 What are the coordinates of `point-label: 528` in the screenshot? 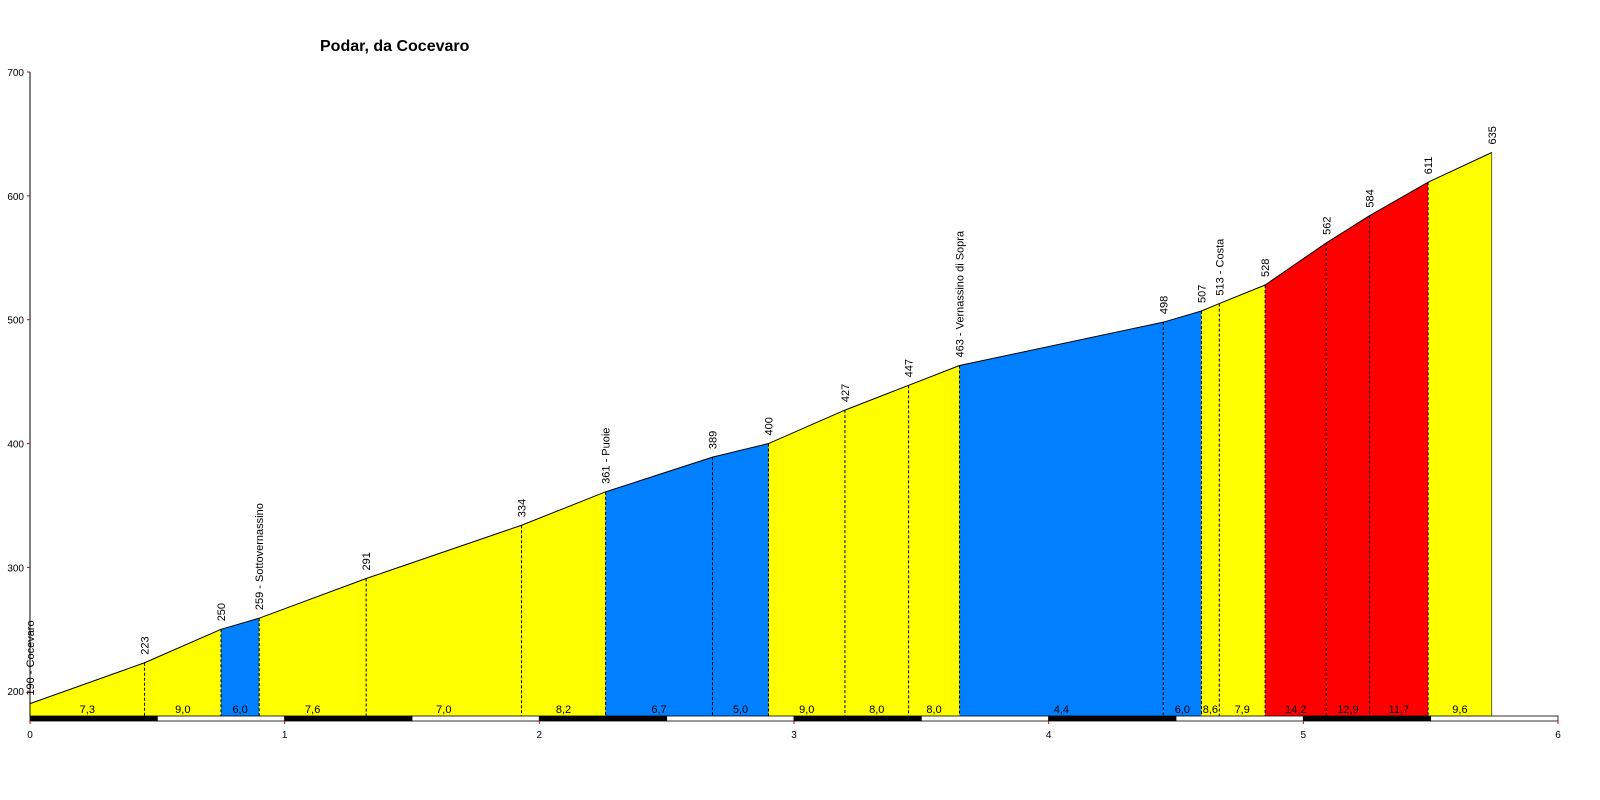 It's located at (1266, 268).